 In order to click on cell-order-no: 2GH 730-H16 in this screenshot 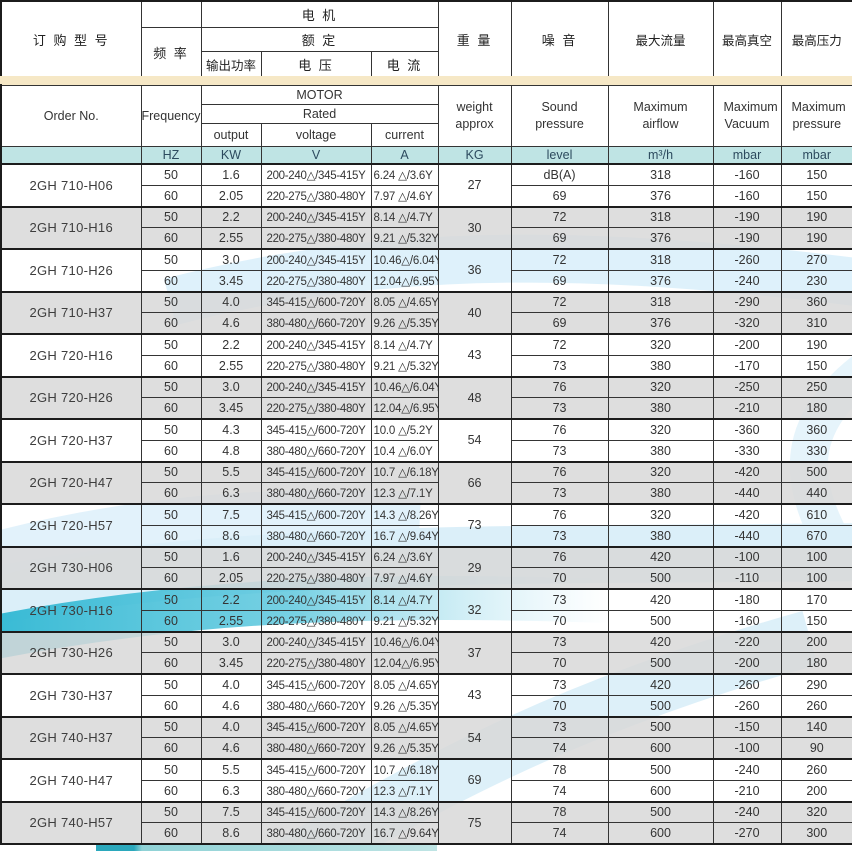, I will do `click(71, 610)`.